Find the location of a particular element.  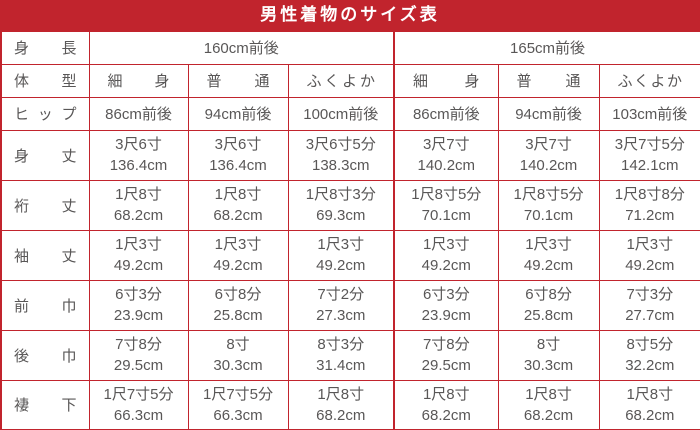

size-cell: 3尺6寸 136.4cm is located at coordinates (138, 155).